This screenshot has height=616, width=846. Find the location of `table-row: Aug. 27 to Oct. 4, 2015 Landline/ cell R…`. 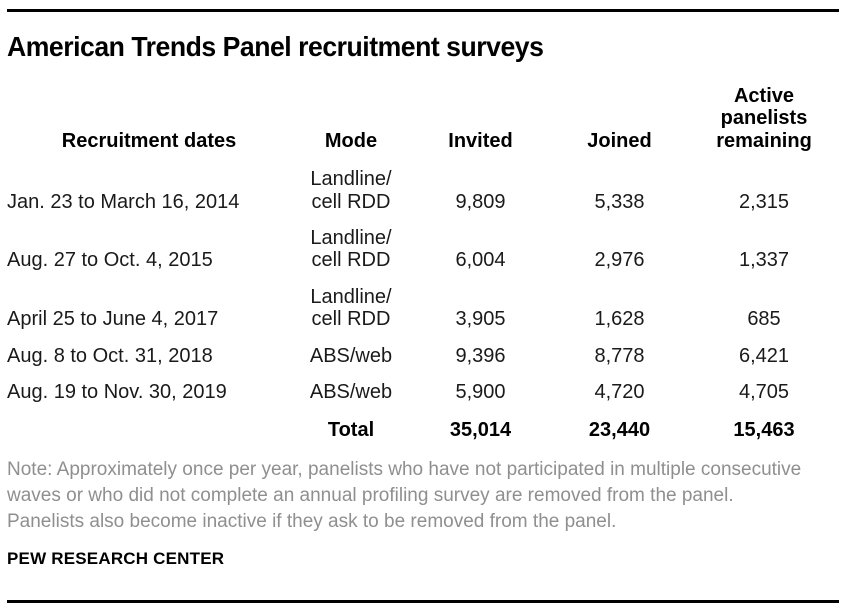

table-row: Aug. 27 to Oct. 4, 2015 Landline/ cell R… is located at coordinates (423, 250).